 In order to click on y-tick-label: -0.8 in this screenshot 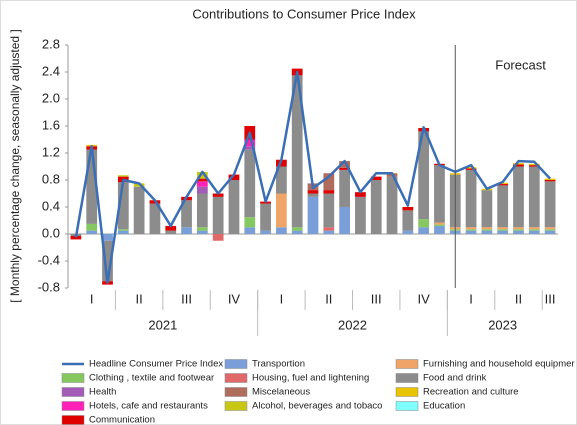, I will do `click(49, 286)`.